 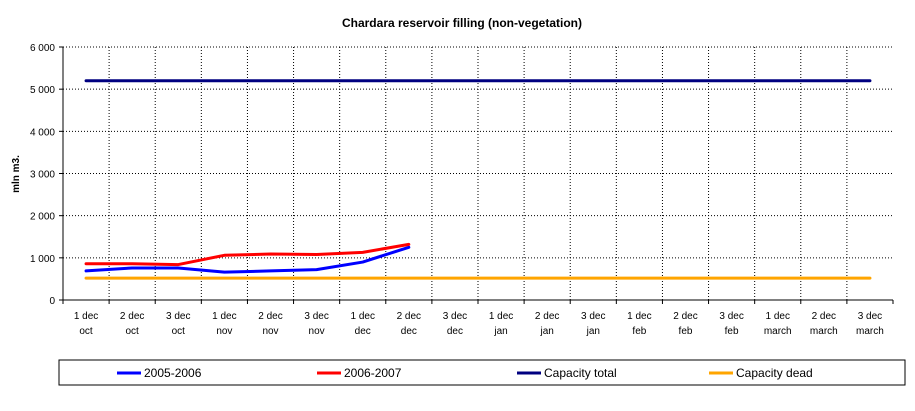 I want to click on y-tick-label: 3 000, so click(x=42, y=175).